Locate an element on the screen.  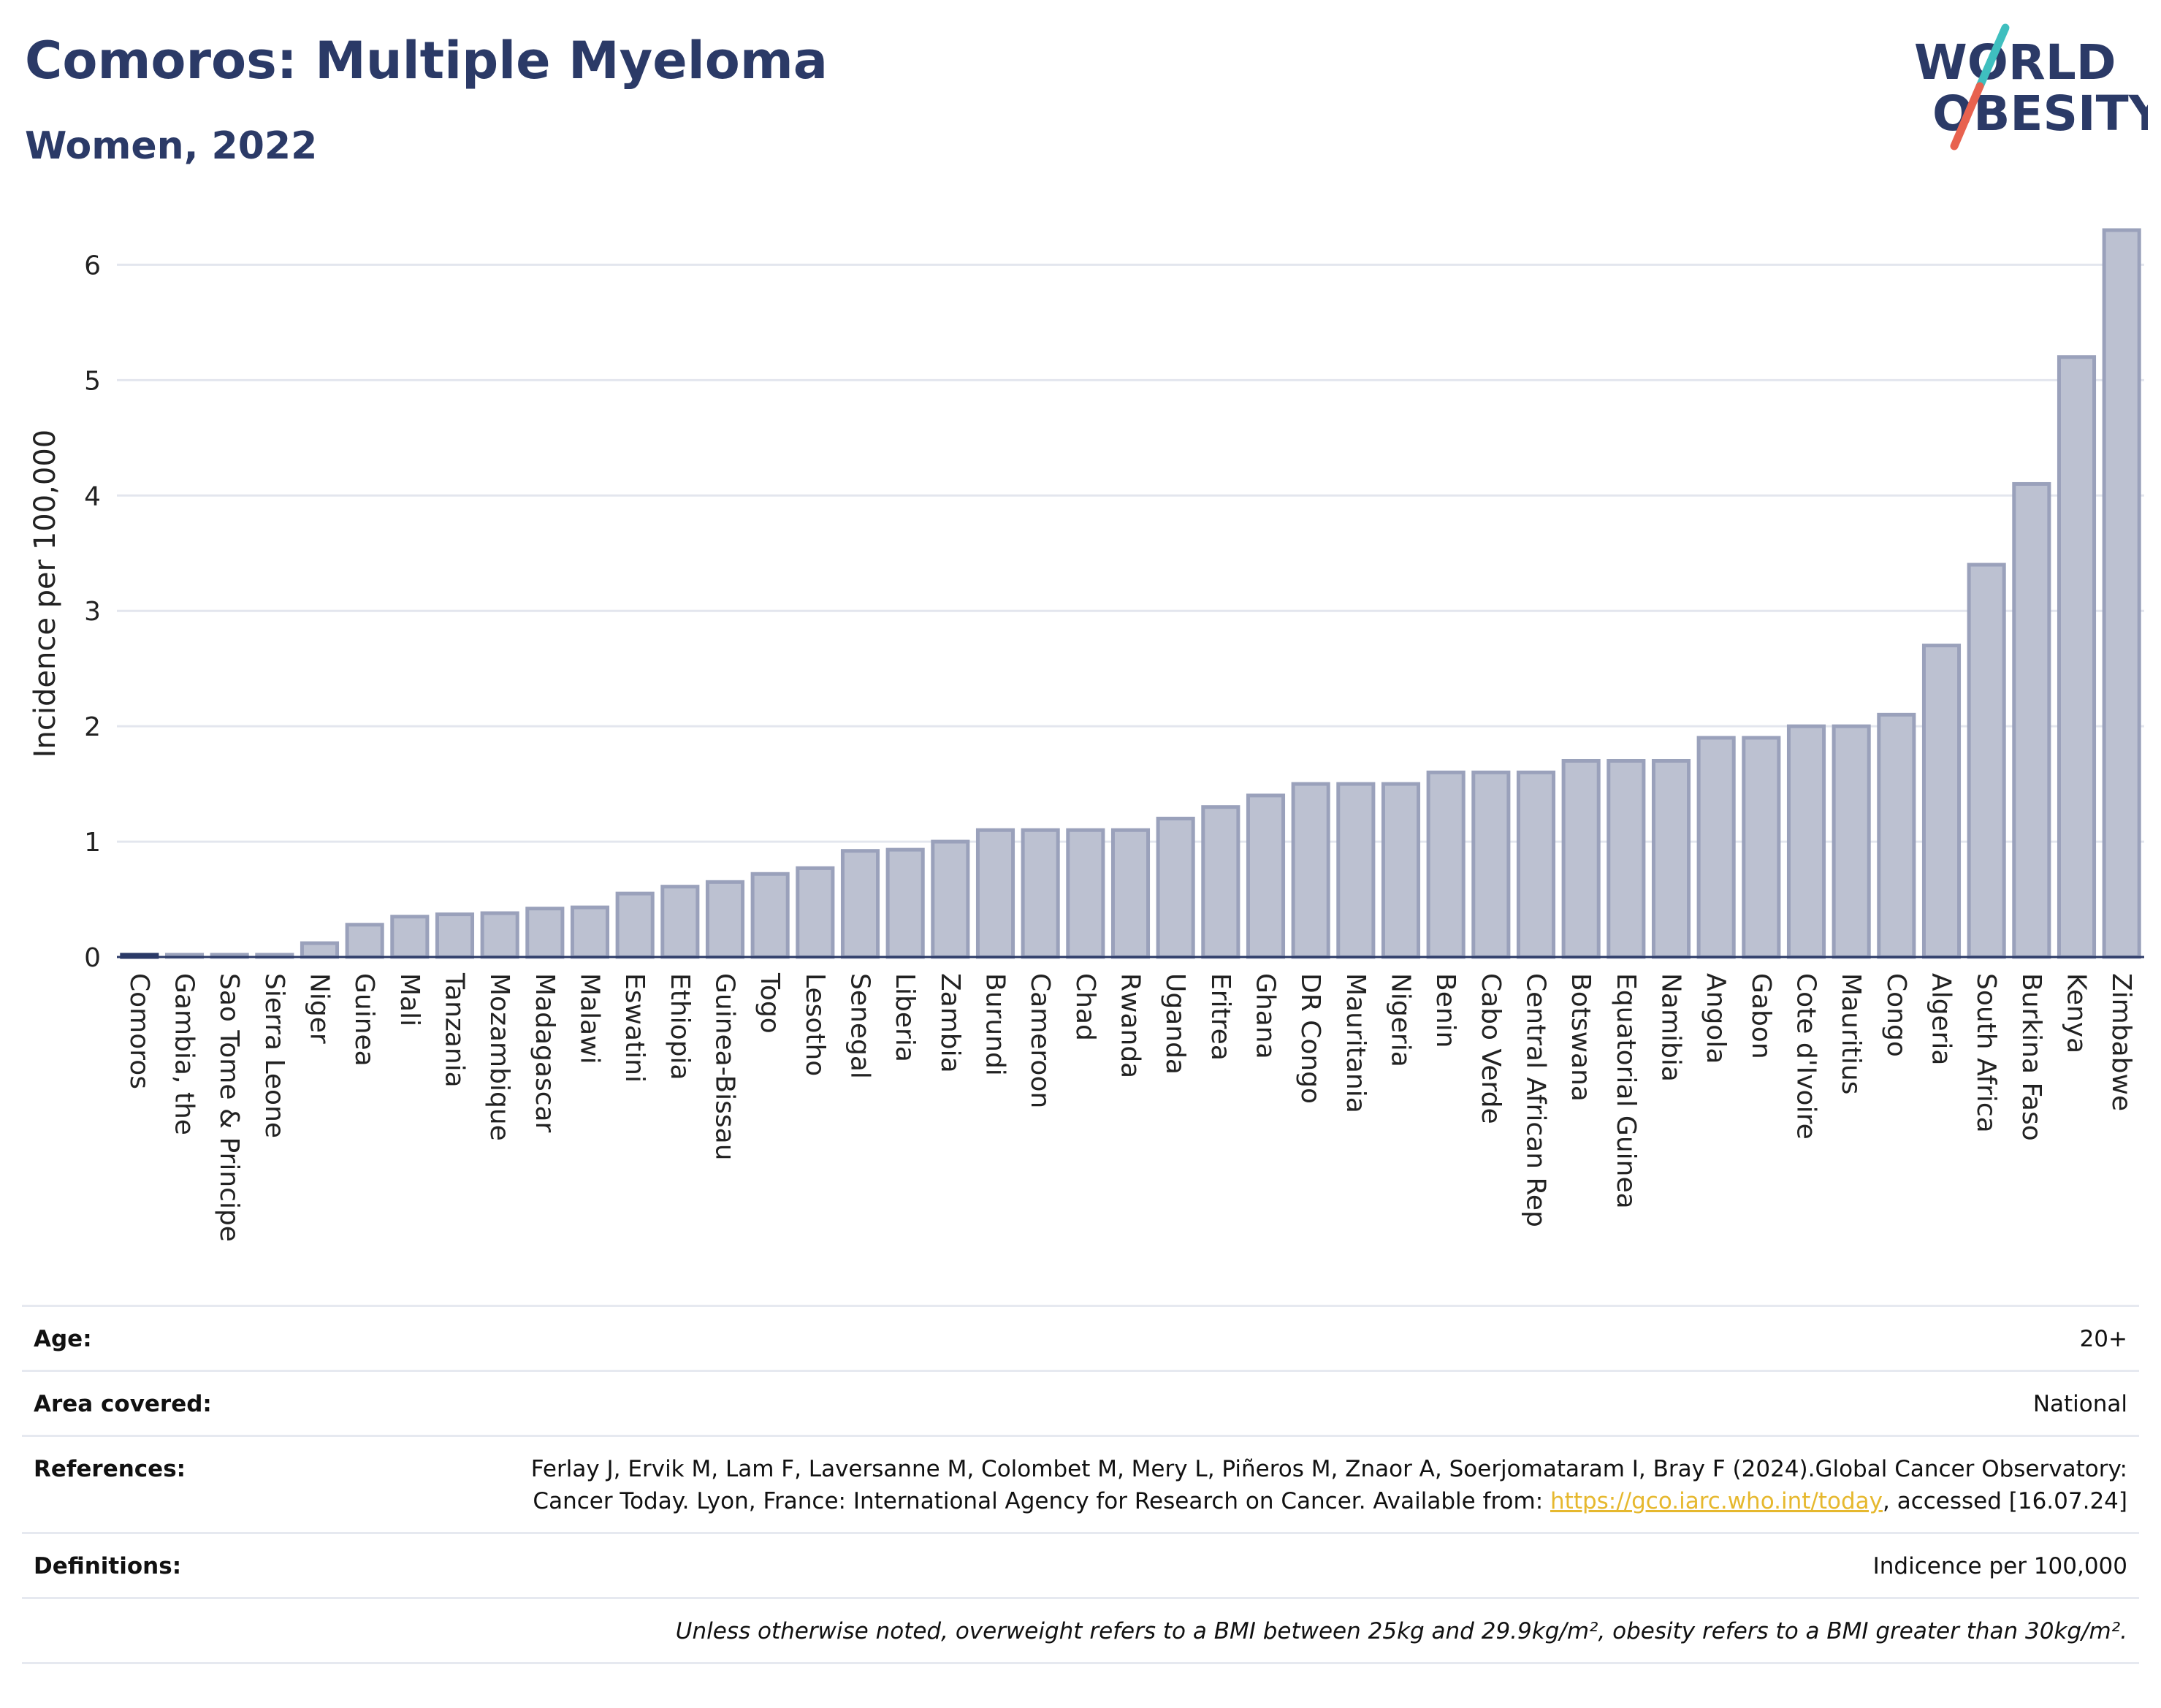
x-tick-label: Angola is located at coordinates (1716, 1019).